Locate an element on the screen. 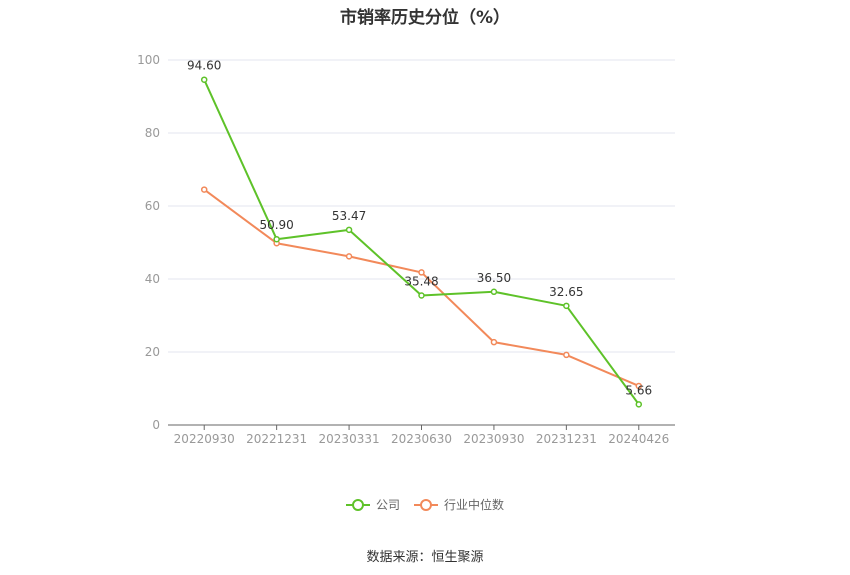 The width and height of the screenshot is (850, 575). data-label-company: 5.66 is located at coordinates (638, 390).